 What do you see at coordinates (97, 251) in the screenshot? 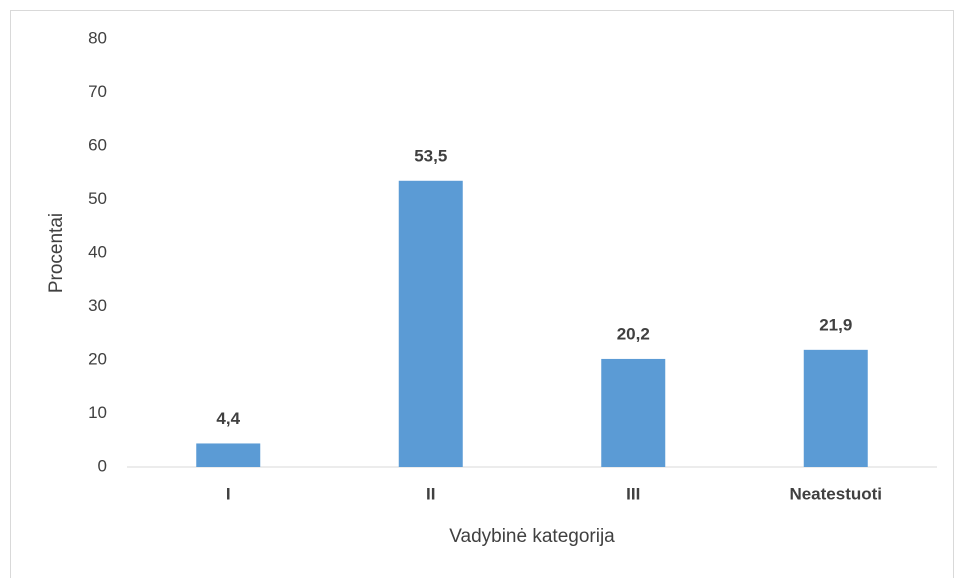
I see `y-tick-label: 40` at bounding box center [97, 251].